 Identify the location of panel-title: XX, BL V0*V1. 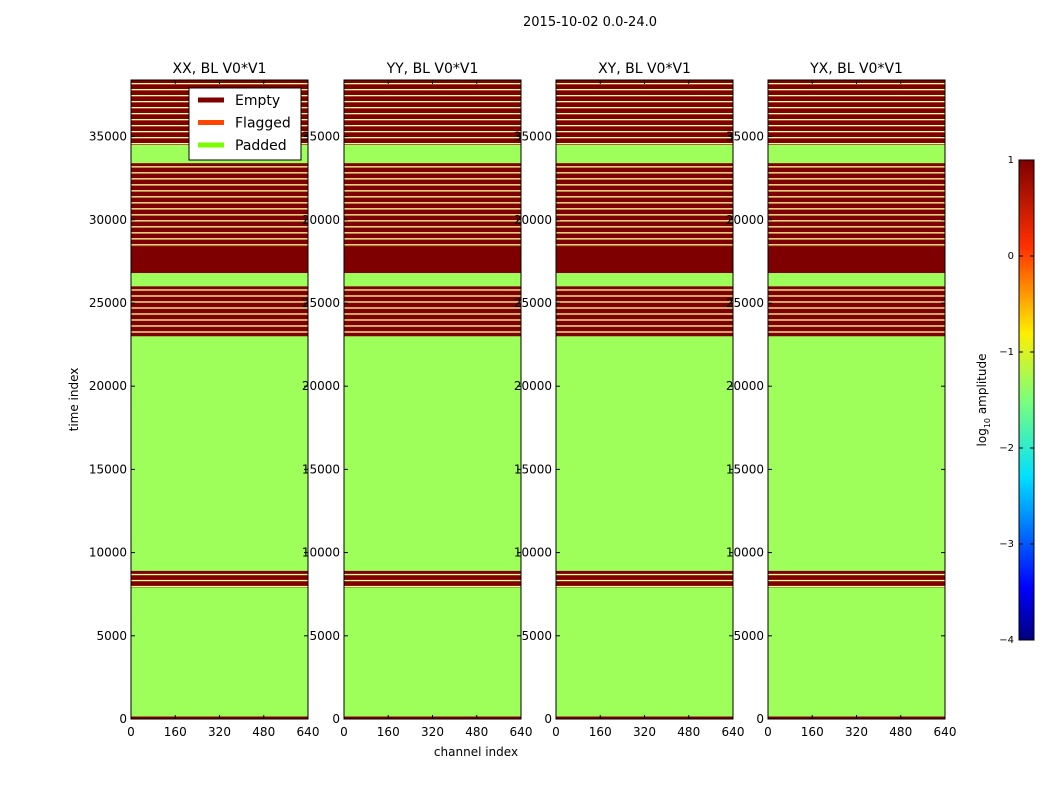
(220, 69).